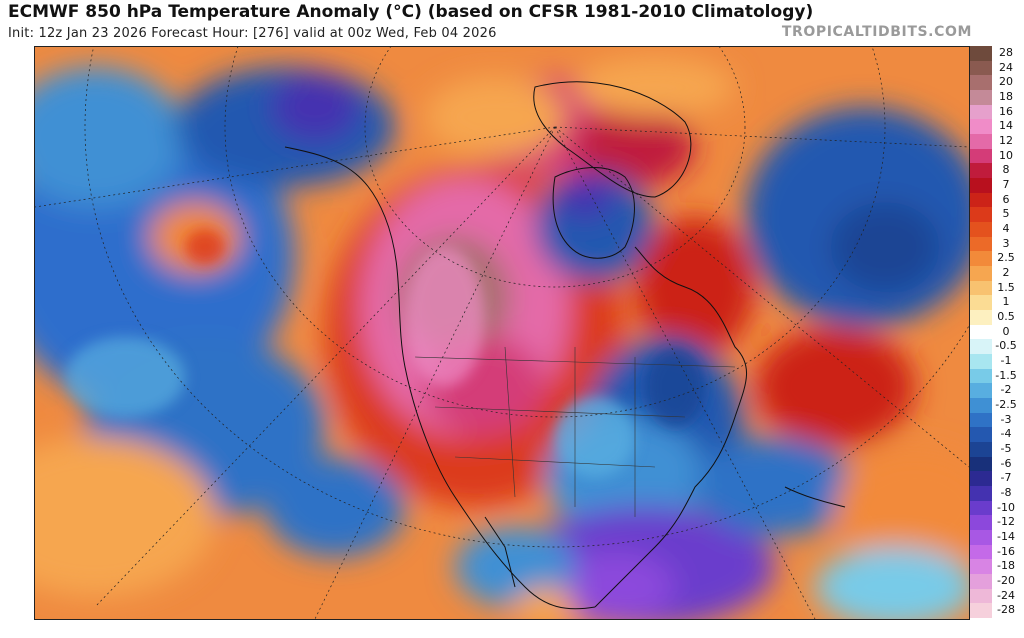  What do you see at coordinates (1006, 566) in the screenshot?
I see `legend-label: -18` at bounding box center [1006, 566].